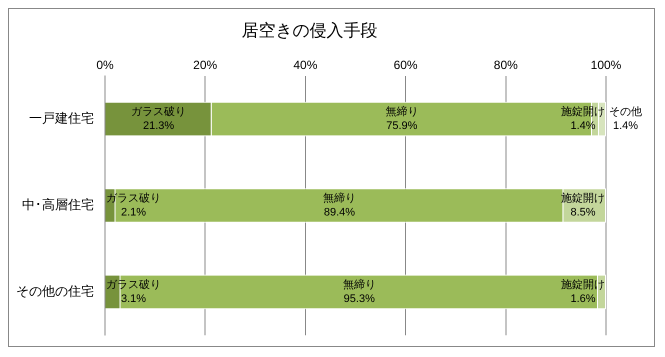 The width and height of the screenshot is (665, 357). Describe the element at coordinates (583, 198) in the screenshot. I see `series-label: 施錠開け` at that location.